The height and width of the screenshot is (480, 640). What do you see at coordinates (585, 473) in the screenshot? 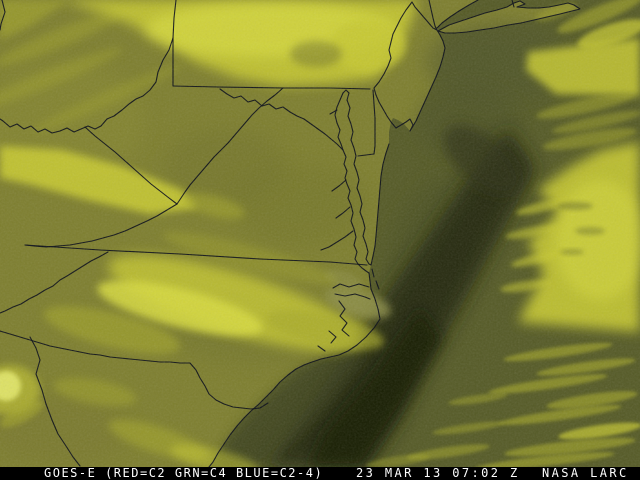
I see `caption-source: NASA LARC` at bounding box center [585, 473].